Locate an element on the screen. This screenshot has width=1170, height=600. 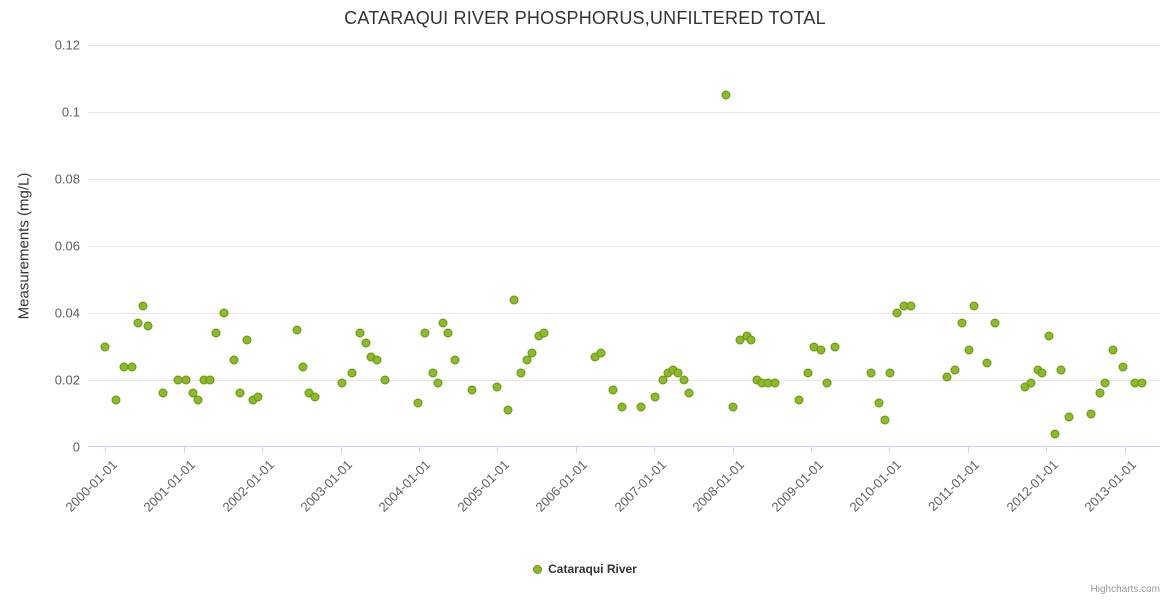
legend-item-cataraqui-river: Cataraqui River is located at coordinates (592, 569).